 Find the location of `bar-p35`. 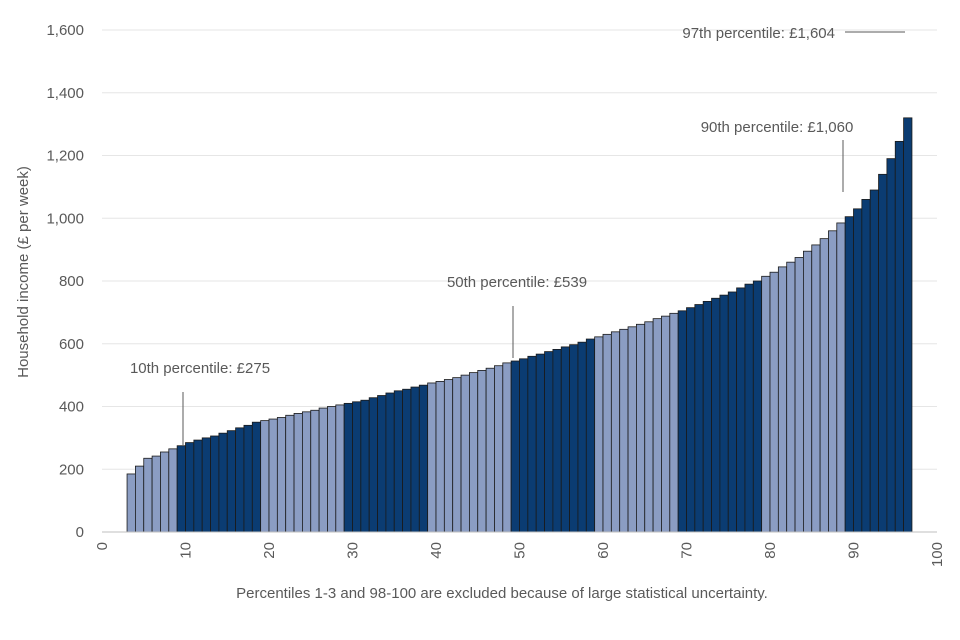

bar-p35 is located at coordinates (390, 462).